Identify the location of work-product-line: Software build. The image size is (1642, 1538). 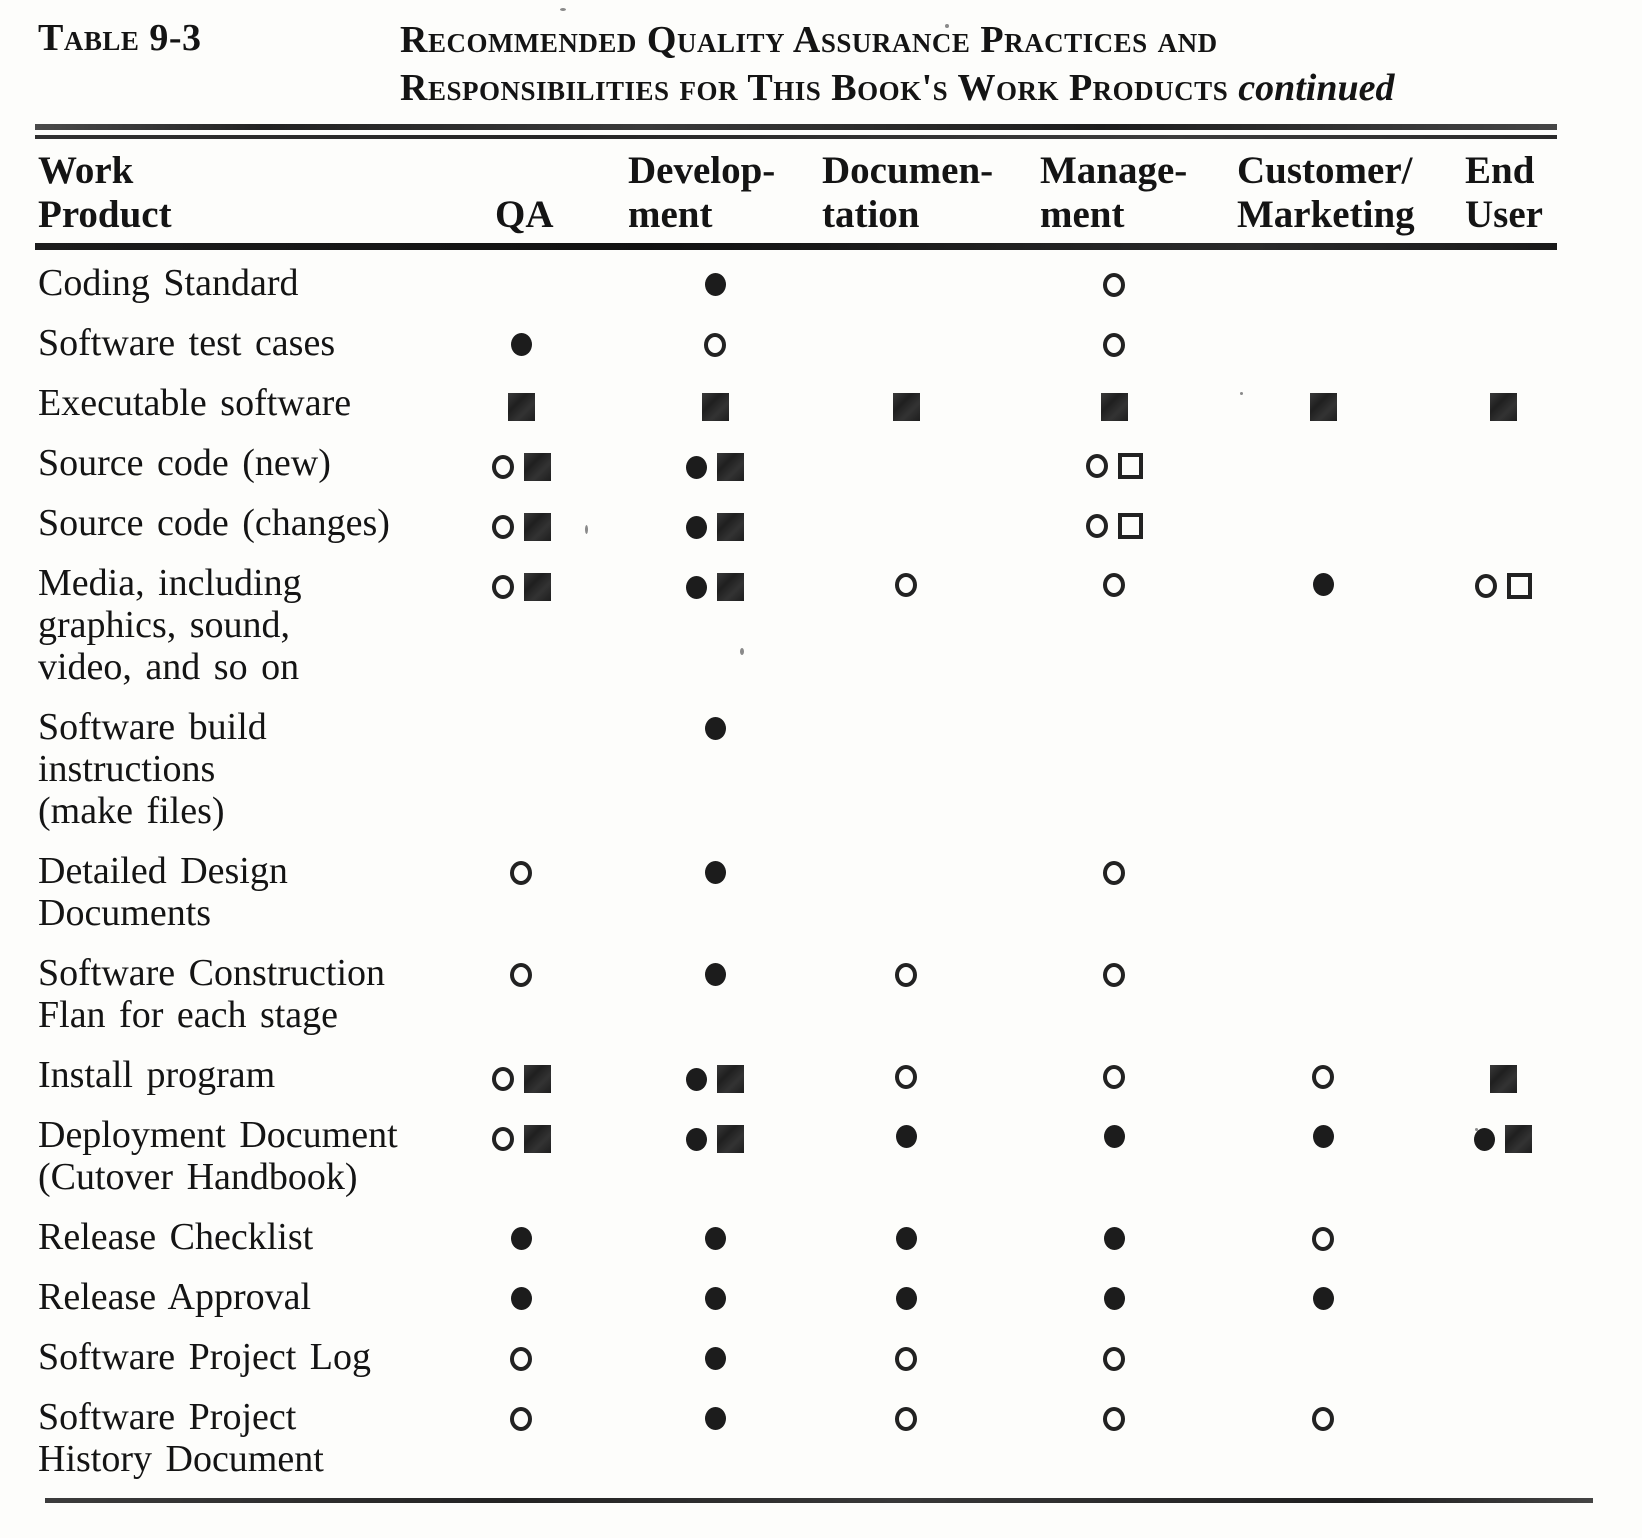
(152, 727).